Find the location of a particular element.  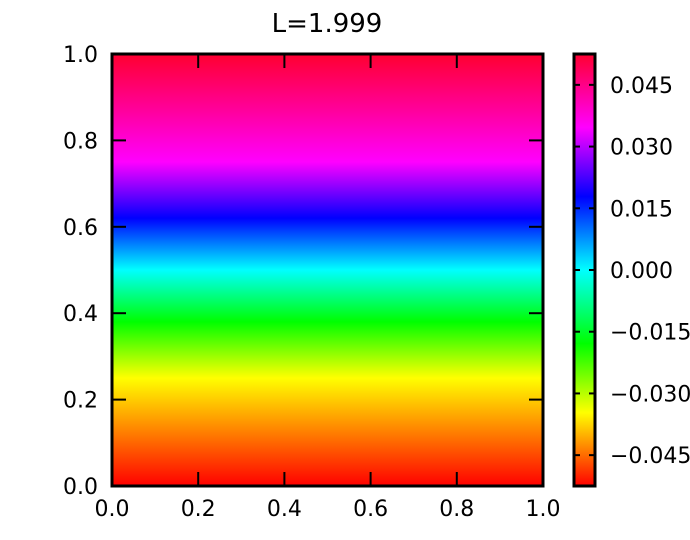

y-tick-label: 0.0 is located at coordinates (80, 487).